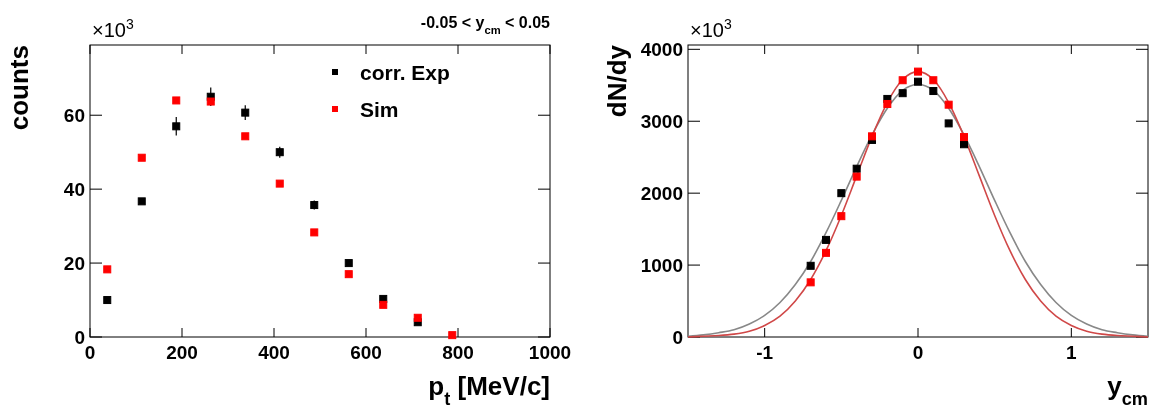 This screenshot has width=1153, height=416. Describe the element at coordinates (918, 352) in the screenshot. I see `x-tick-label: 0` at that location.